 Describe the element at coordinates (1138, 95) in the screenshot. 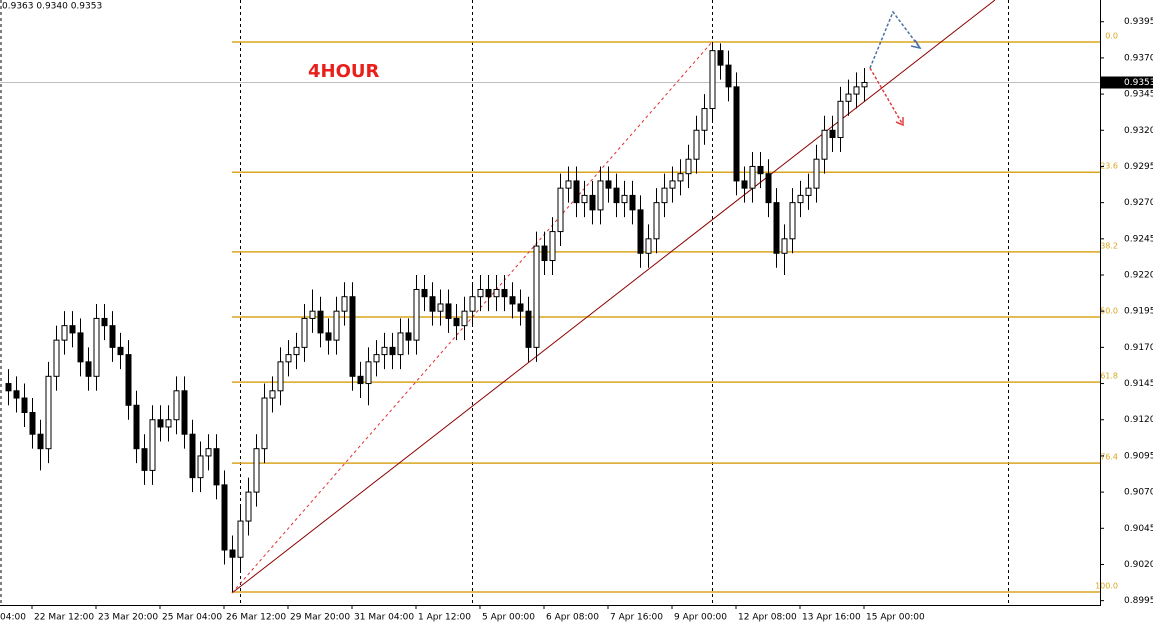

I see `y-tick-label: 0.9345` at that location.